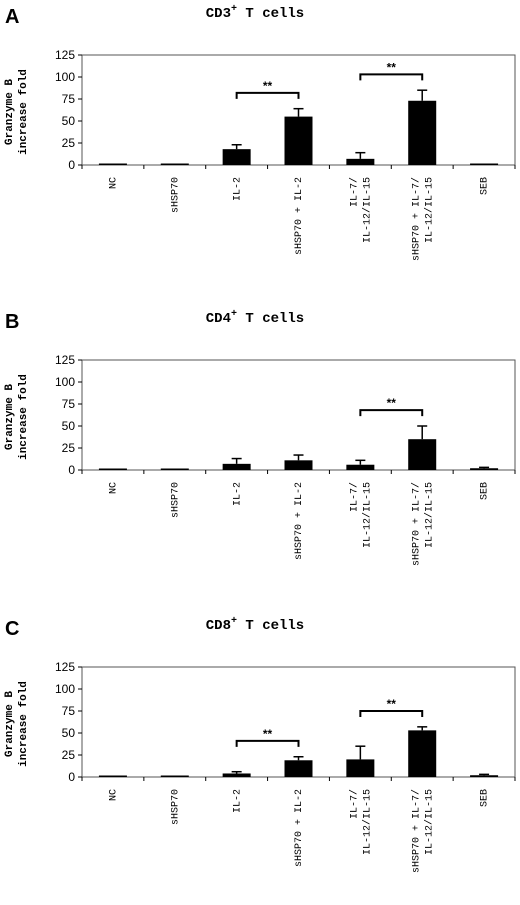 The height and width of the screenshot is (905, 520). Describe the element at coordinates (255, 318) in the screenshot. I see `chart-title: CD4+ T cells` at that location.